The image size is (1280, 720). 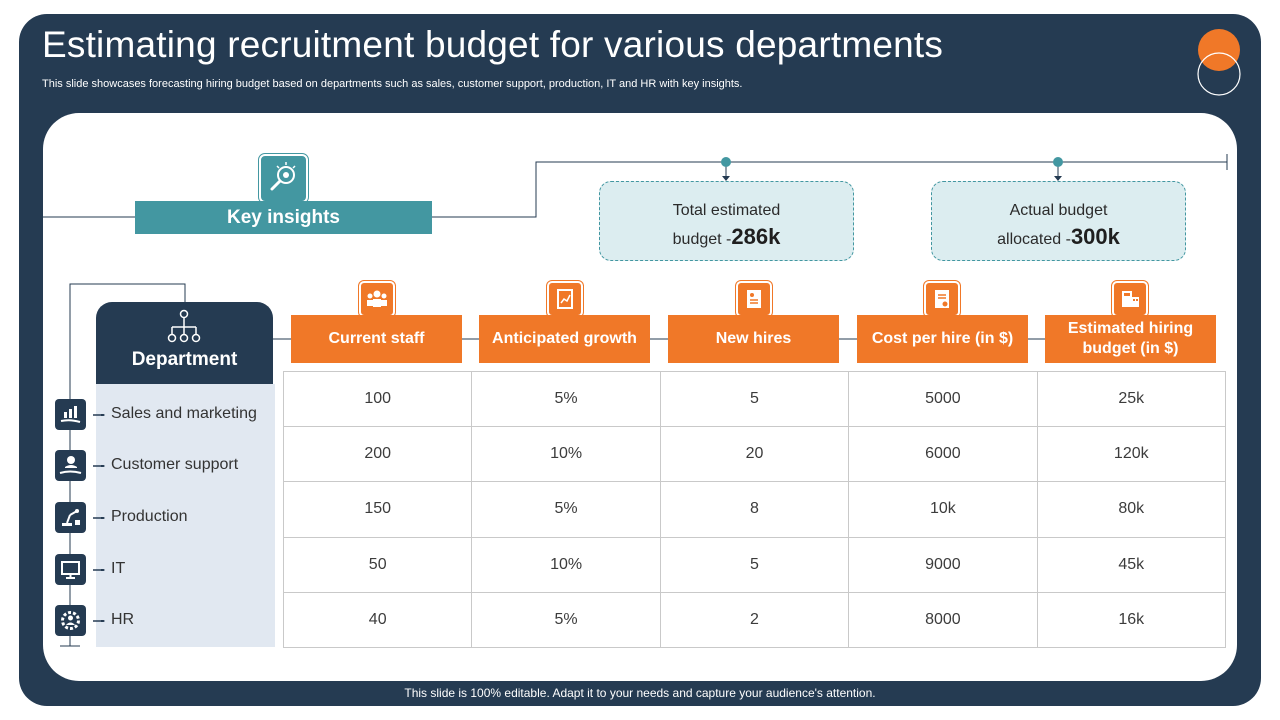 What do you see at coordinates (753, 339) in the screenshot?
I see `column-header-new-hires: New hires` at bounding box center [753, 339].